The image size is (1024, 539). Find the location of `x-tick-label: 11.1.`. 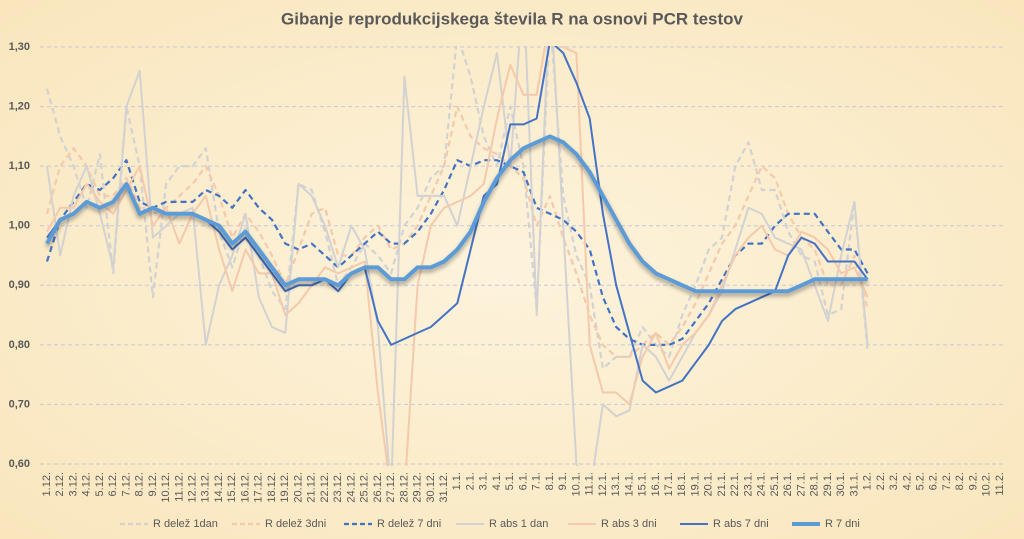

x-tick-label: 11.1. is located at coordinates (590, 484).